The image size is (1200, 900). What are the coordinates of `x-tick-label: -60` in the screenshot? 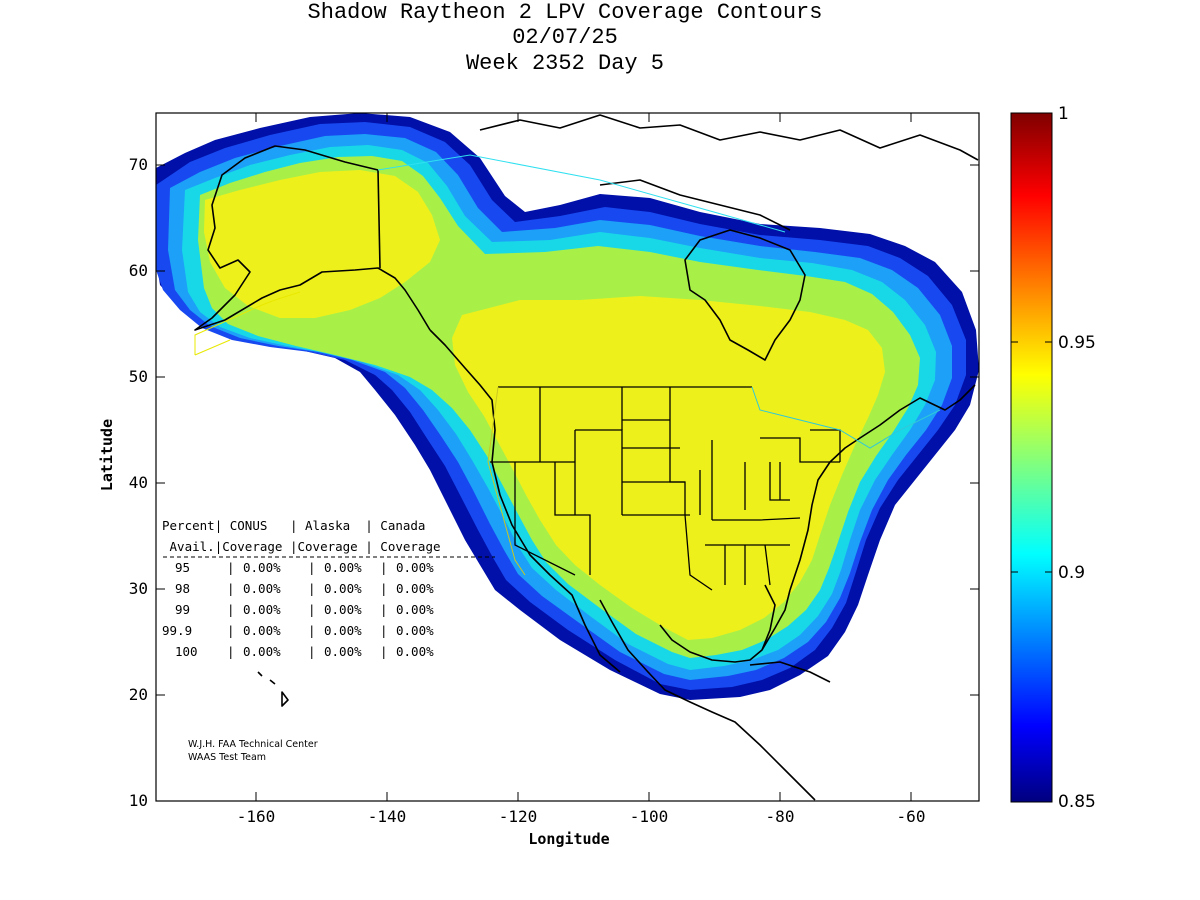 It's located at (911, 816).